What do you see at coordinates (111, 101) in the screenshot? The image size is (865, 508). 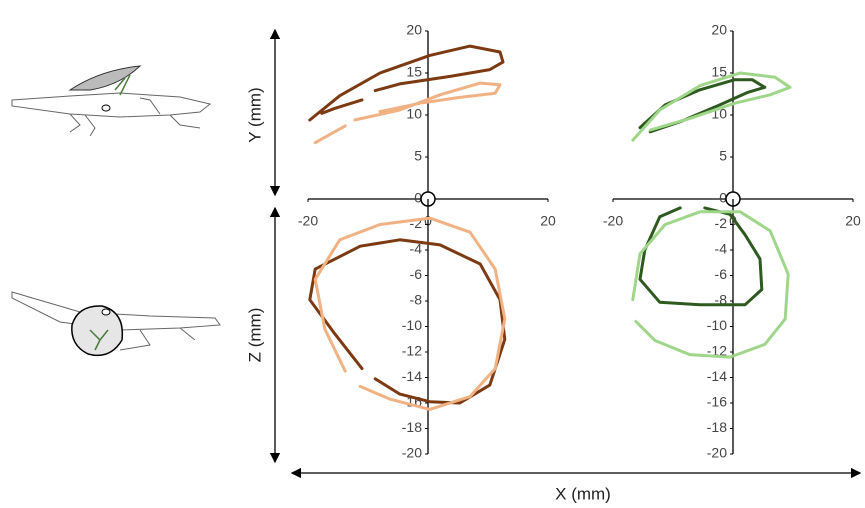 I see `lizard-top-illustration` at bounding box center [111, 101].